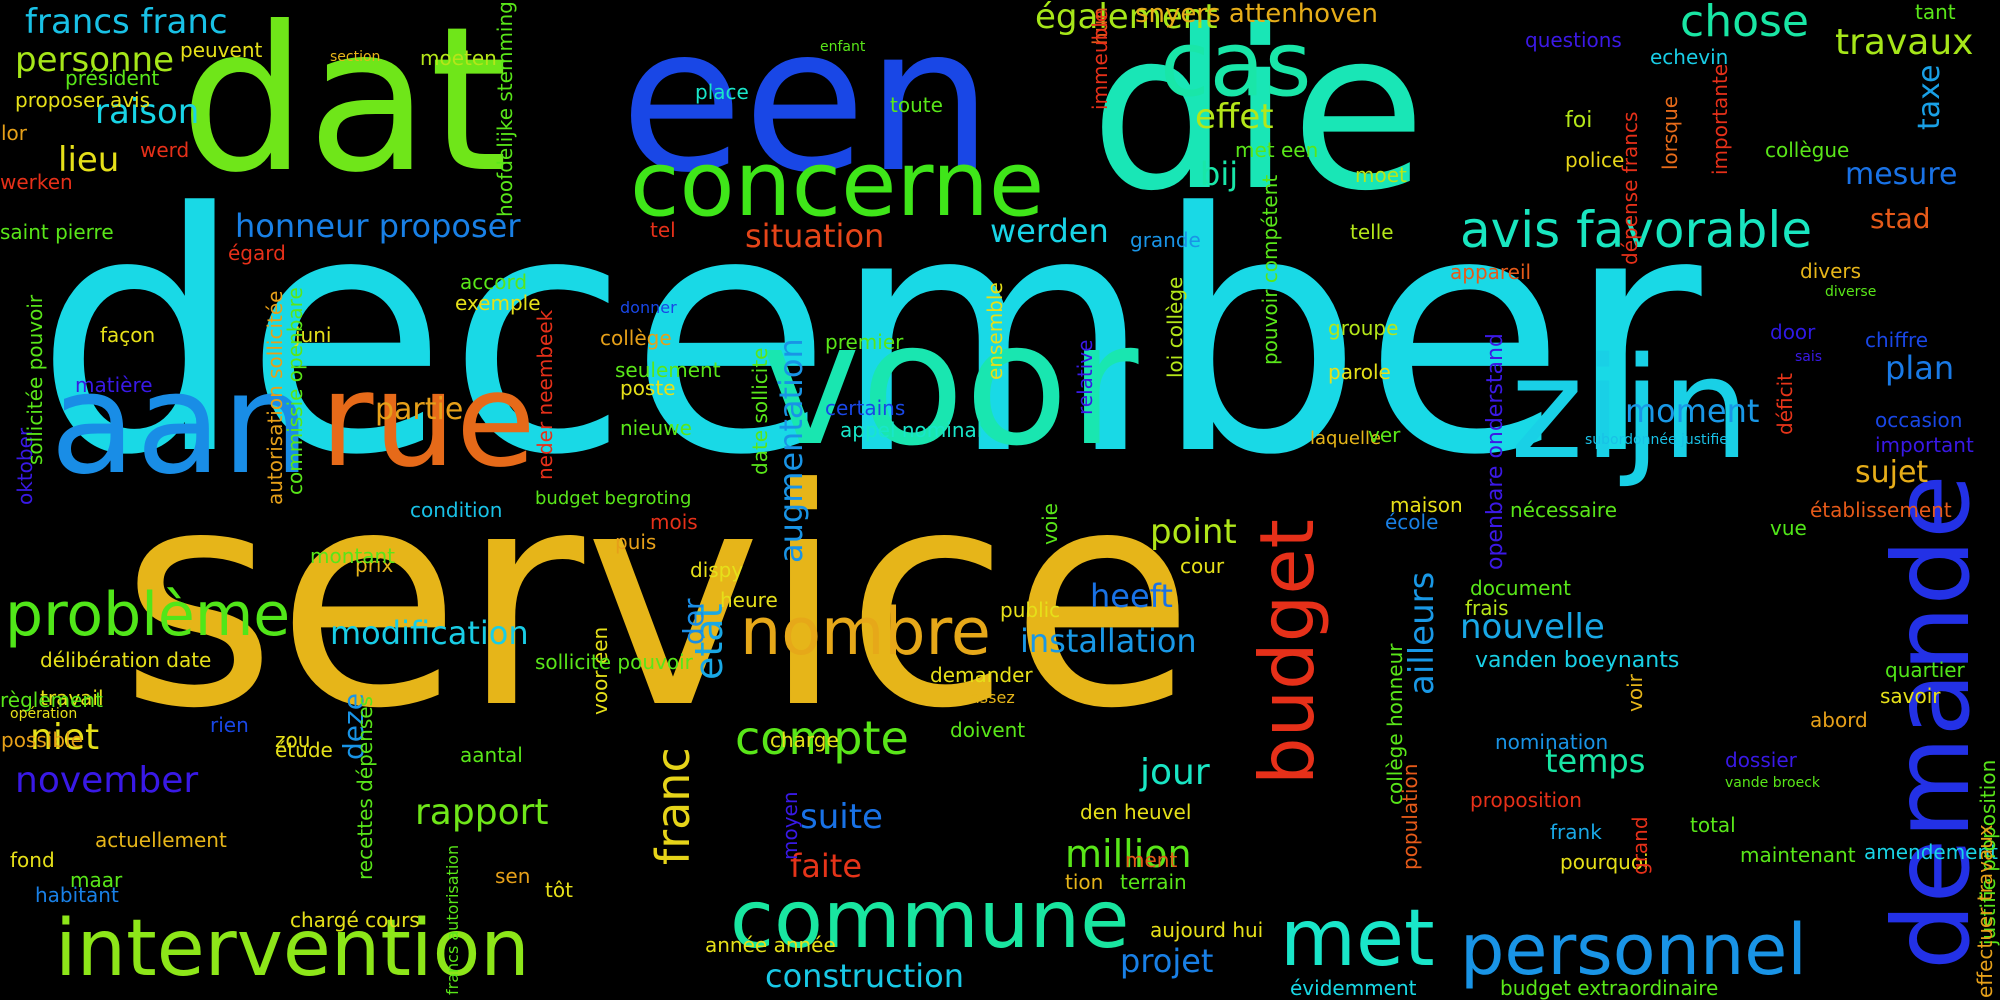  I want to click on word-cloud-word: avis favorable, so click(1636, 230).